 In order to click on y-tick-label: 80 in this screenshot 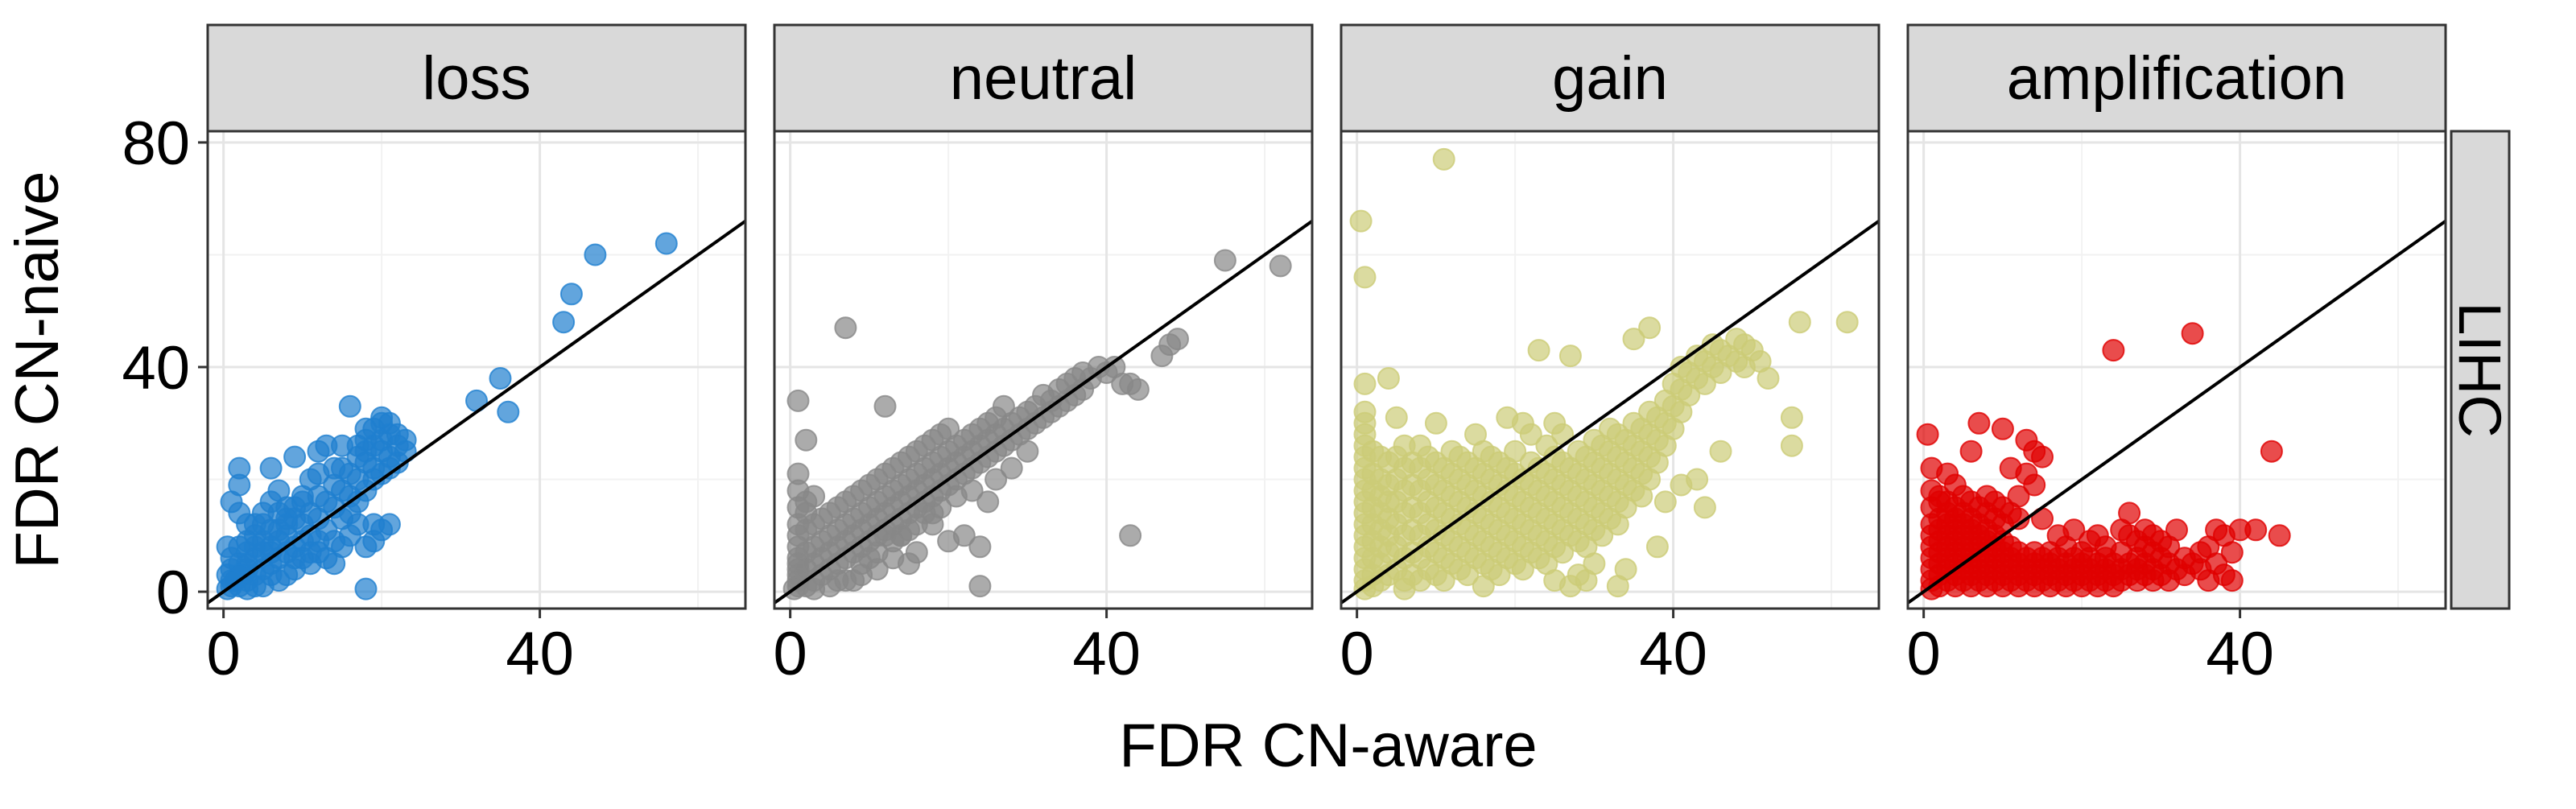, I will do `click(156, 144)`.